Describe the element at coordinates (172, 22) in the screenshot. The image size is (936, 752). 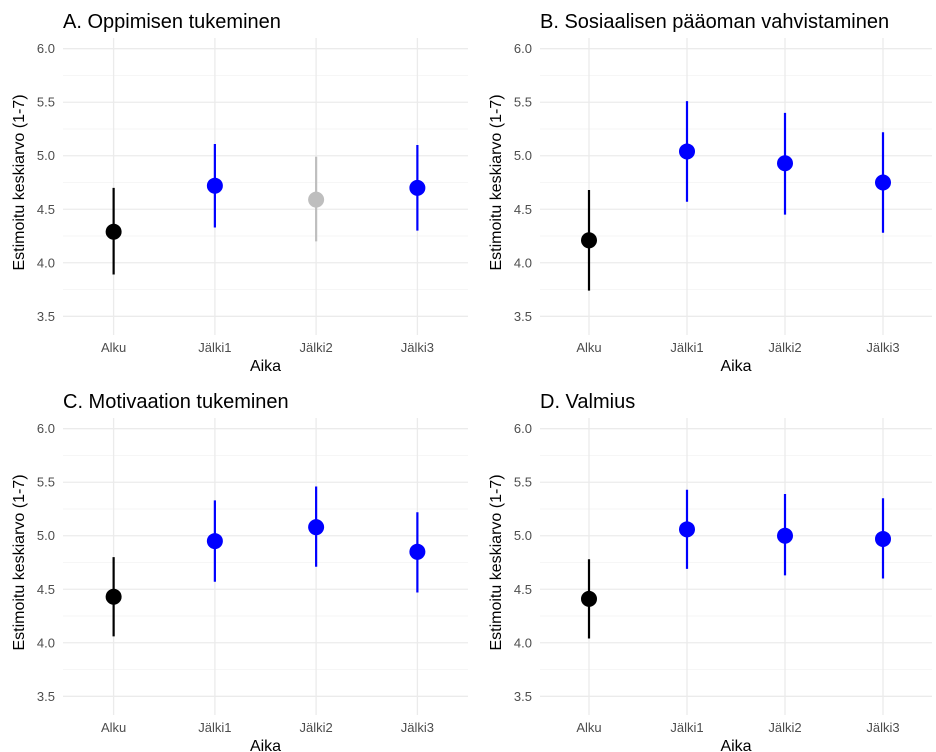
I see `panel-title: A. Oppimisen tukeminen` at that location.